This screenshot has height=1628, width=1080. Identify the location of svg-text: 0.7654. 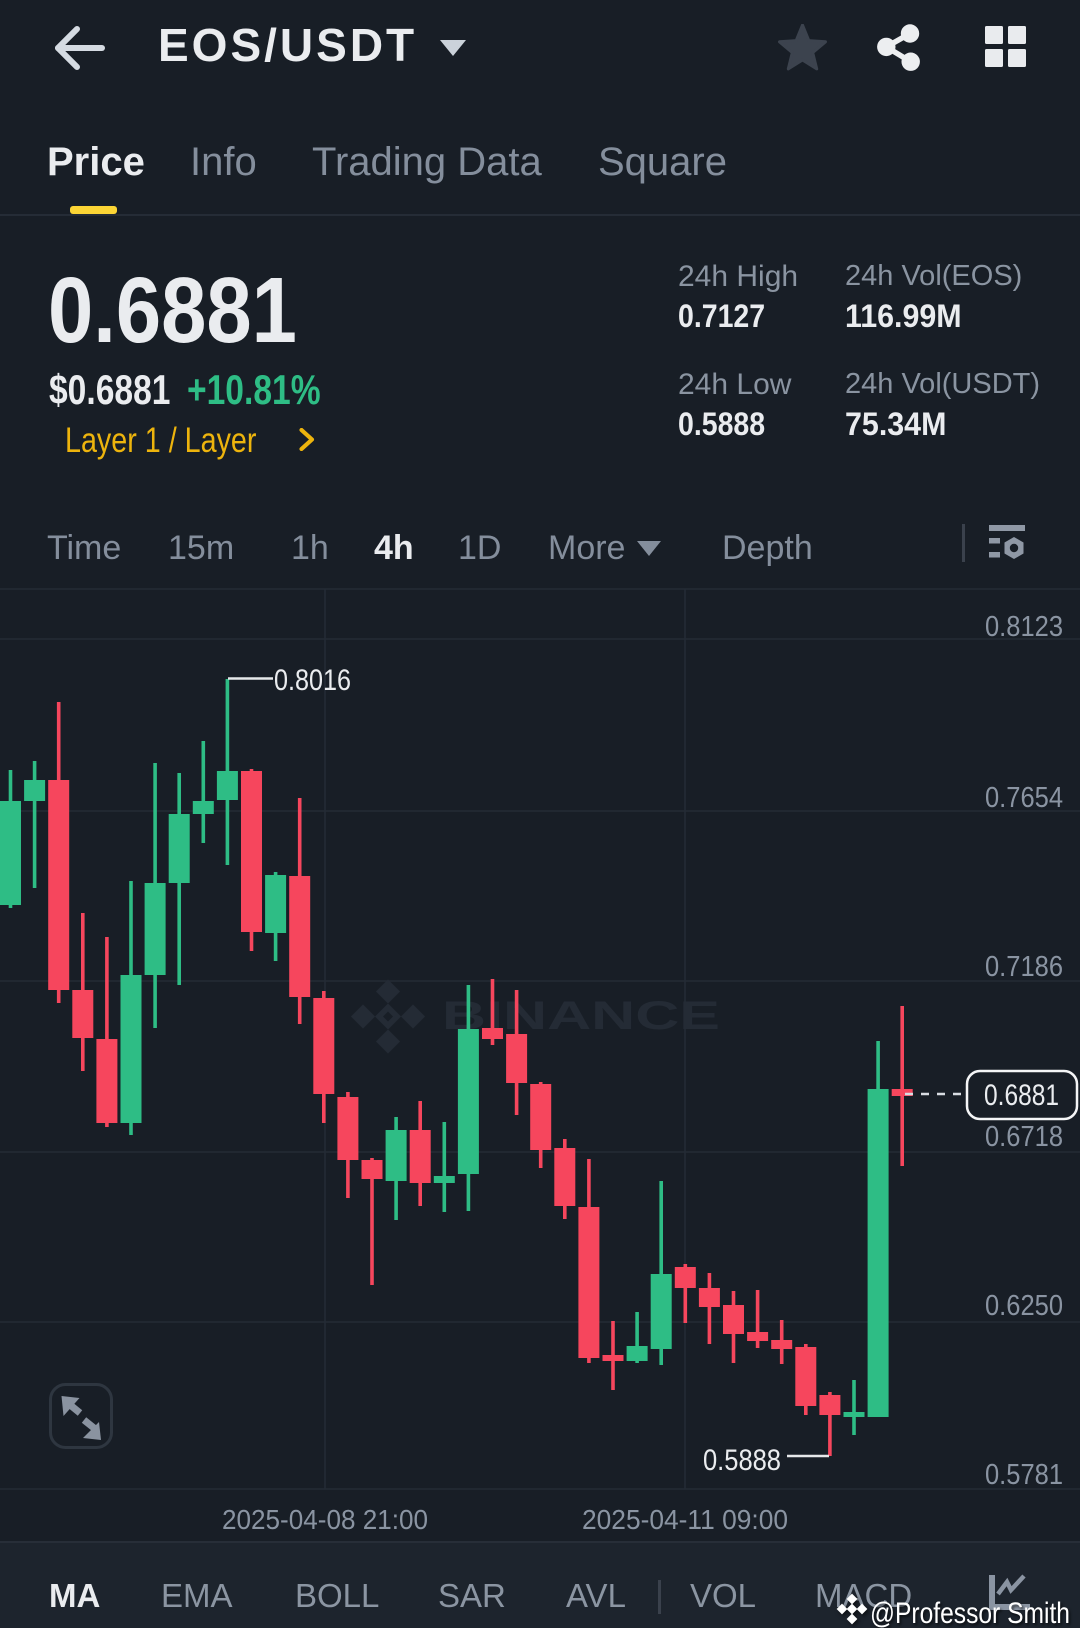
(1024, 798).